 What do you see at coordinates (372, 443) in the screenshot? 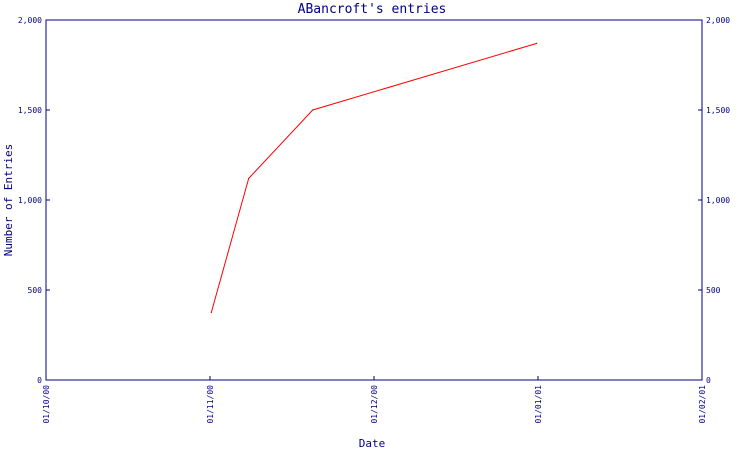
I see `x-axis-label: Date` at bounding box center [372, 443].